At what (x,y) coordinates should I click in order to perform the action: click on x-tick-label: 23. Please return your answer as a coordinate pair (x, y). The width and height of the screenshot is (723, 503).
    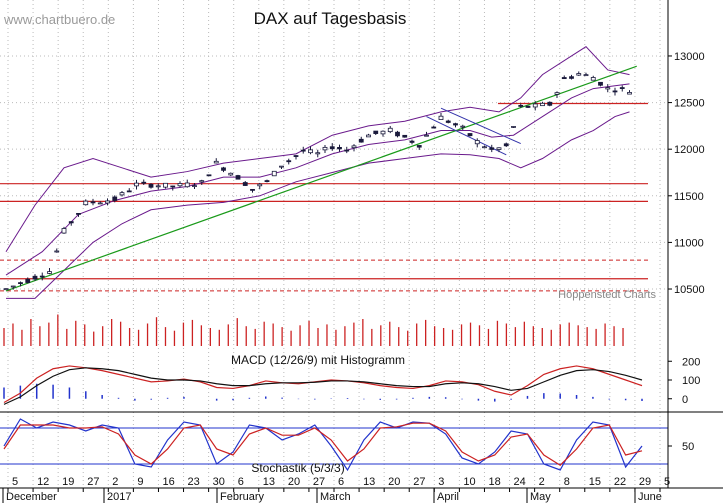
    Looking at the image, I should click on (194, 482).